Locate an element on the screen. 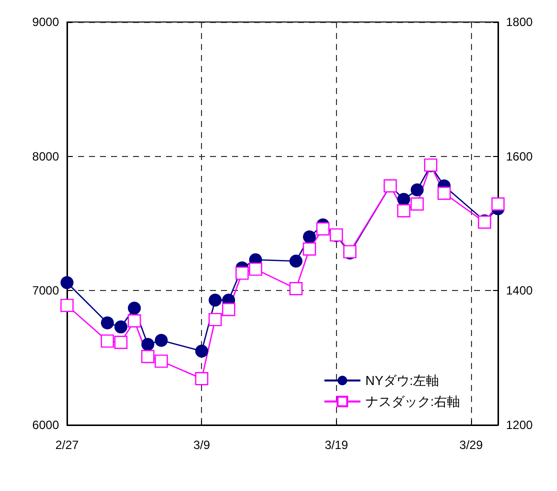 This screenshot has width=557, height=491. x-tick-label: 2/27 is located at coordinates (67, 445).